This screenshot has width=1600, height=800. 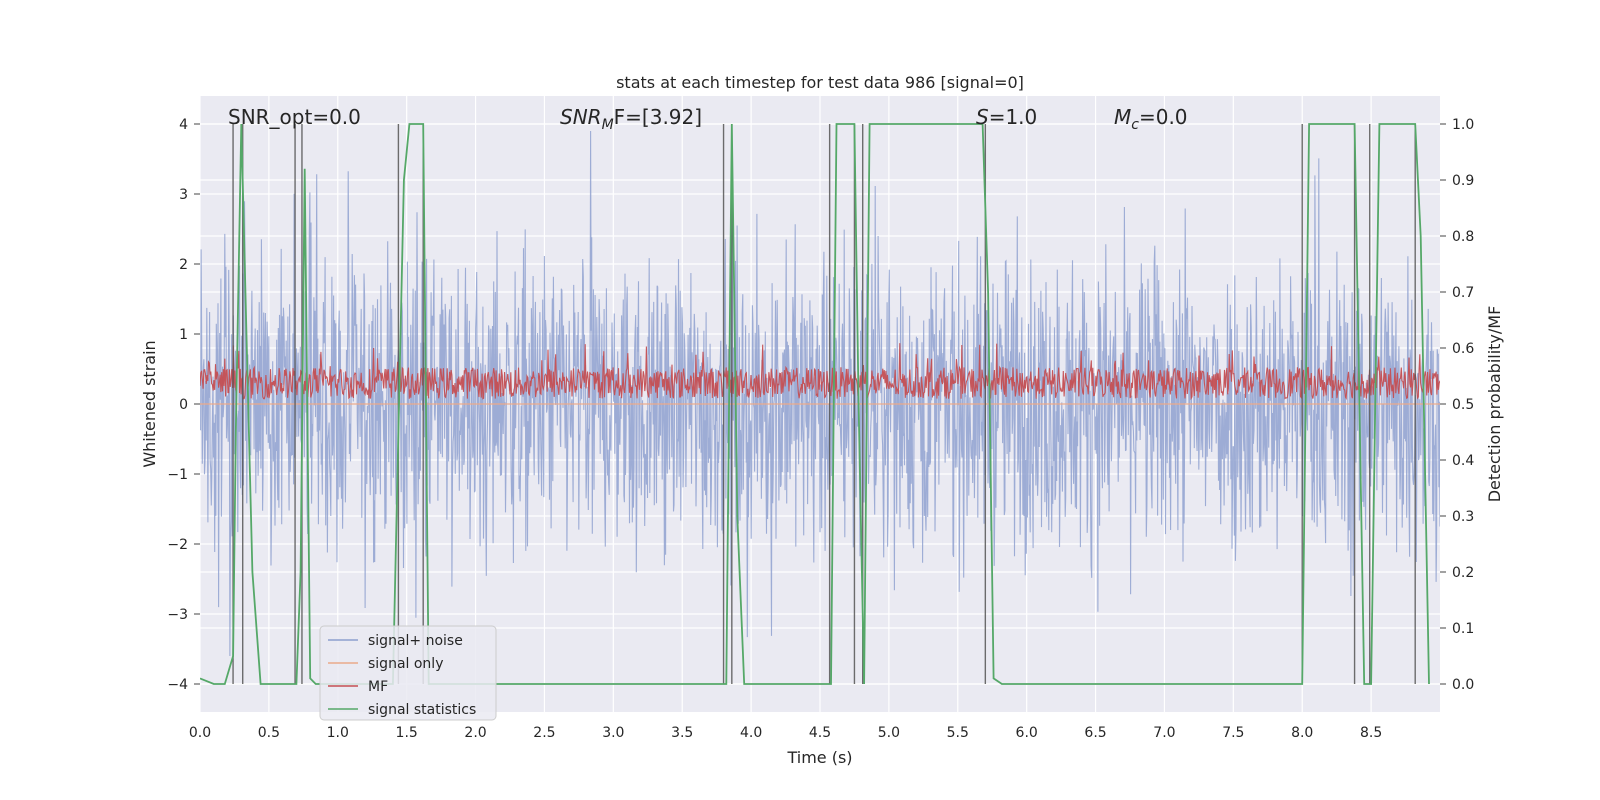 I want to click on x-tick-label: 5.0, so click(x=889, y=733).